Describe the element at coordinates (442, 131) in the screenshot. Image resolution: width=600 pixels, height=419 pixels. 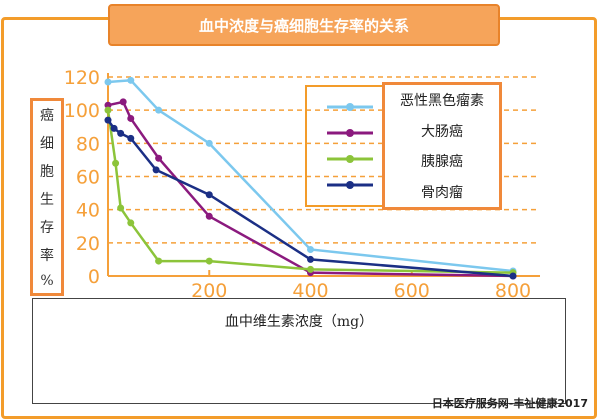
I see `legend-label: 大肠癌` at that location.